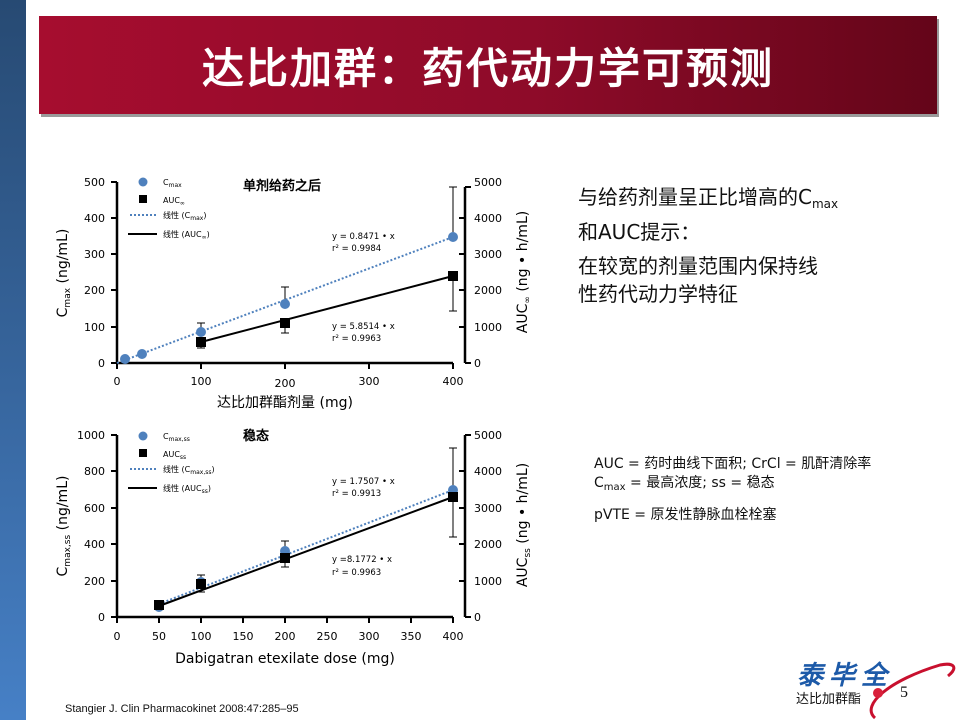  I want to click on svg-text: 线性 (AUCss), so click(187, 489).